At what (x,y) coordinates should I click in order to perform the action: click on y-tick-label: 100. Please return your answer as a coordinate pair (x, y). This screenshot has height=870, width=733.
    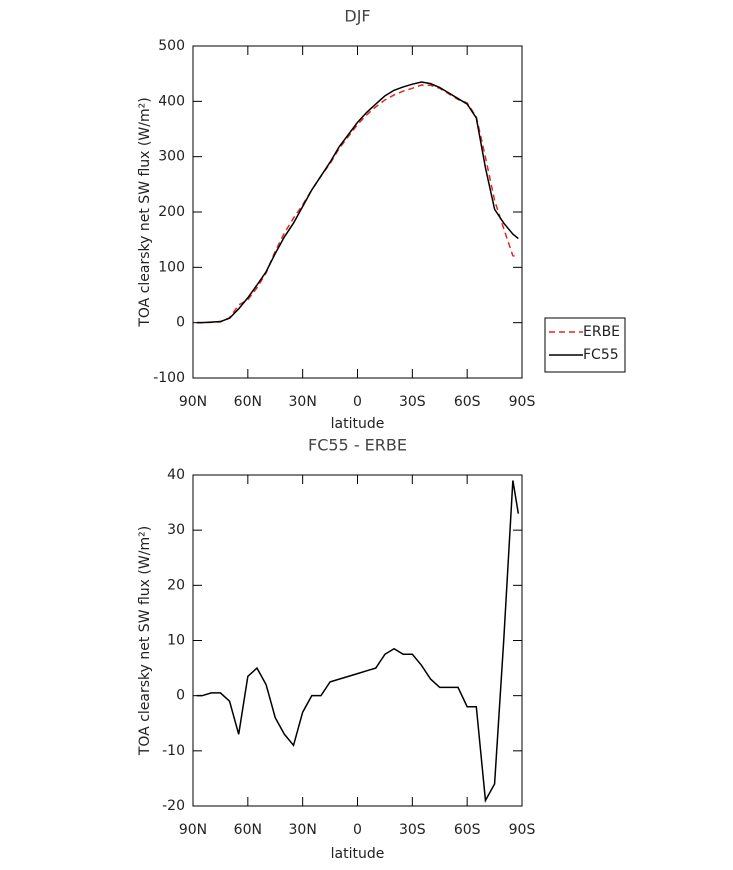
    Looking at the image, I should click on (171, 267).